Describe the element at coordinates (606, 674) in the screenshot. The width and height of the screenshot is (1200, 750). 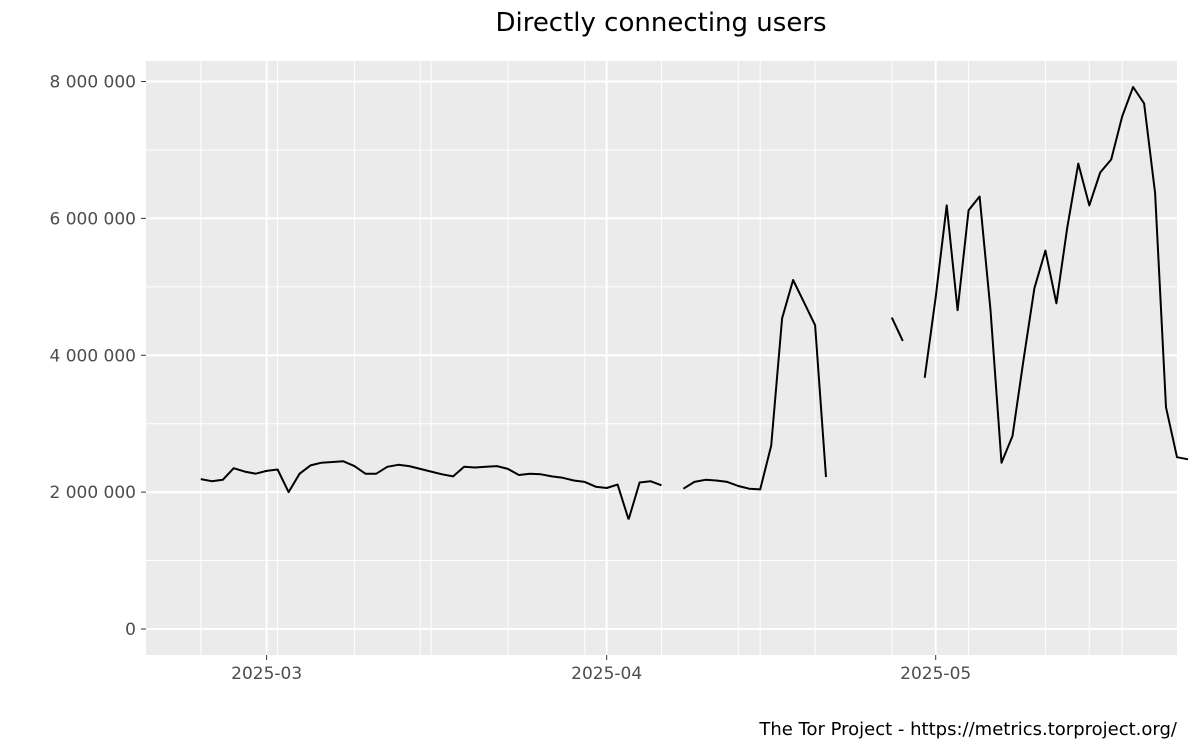
I see `x-tick-label: 2025-04` at that location.